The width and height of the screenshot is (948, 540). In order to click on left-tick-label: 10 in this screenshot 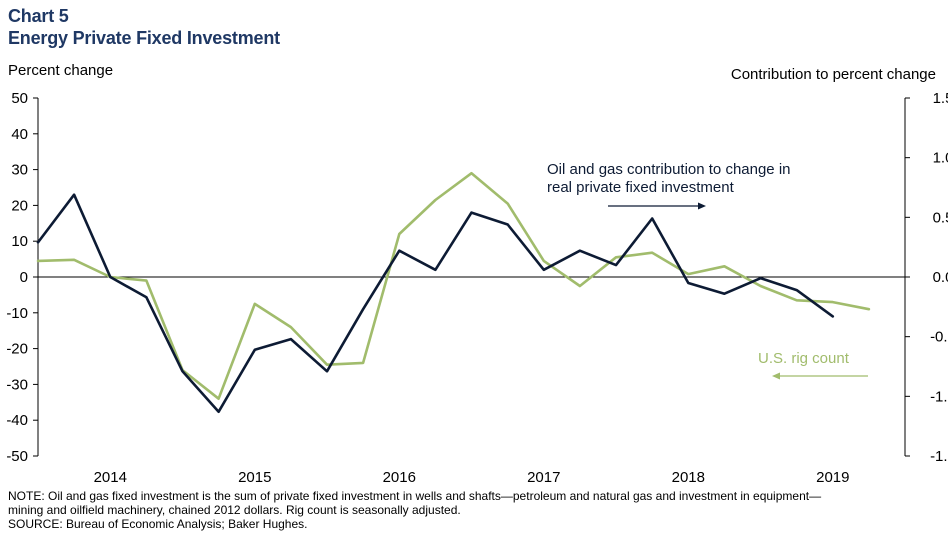, I will do `click(19, 241)`.